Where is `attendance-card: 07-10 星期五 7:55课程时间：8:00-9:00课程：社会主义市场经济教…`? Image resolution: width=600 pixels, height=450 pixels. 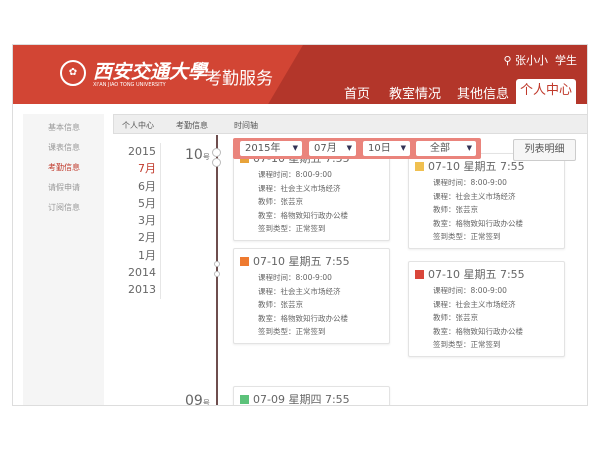
attendance-card: 07-10 星期五 7:55课程时间：8:00-9:00课程：社会主义市场经济教… is located at coordinates (311, 193).